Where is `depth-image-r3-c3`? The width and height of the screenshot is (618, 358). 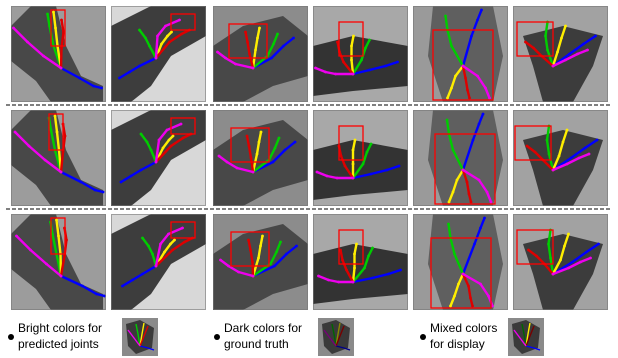
depth-image-r3-c3 is located at coordinates (260, 262).